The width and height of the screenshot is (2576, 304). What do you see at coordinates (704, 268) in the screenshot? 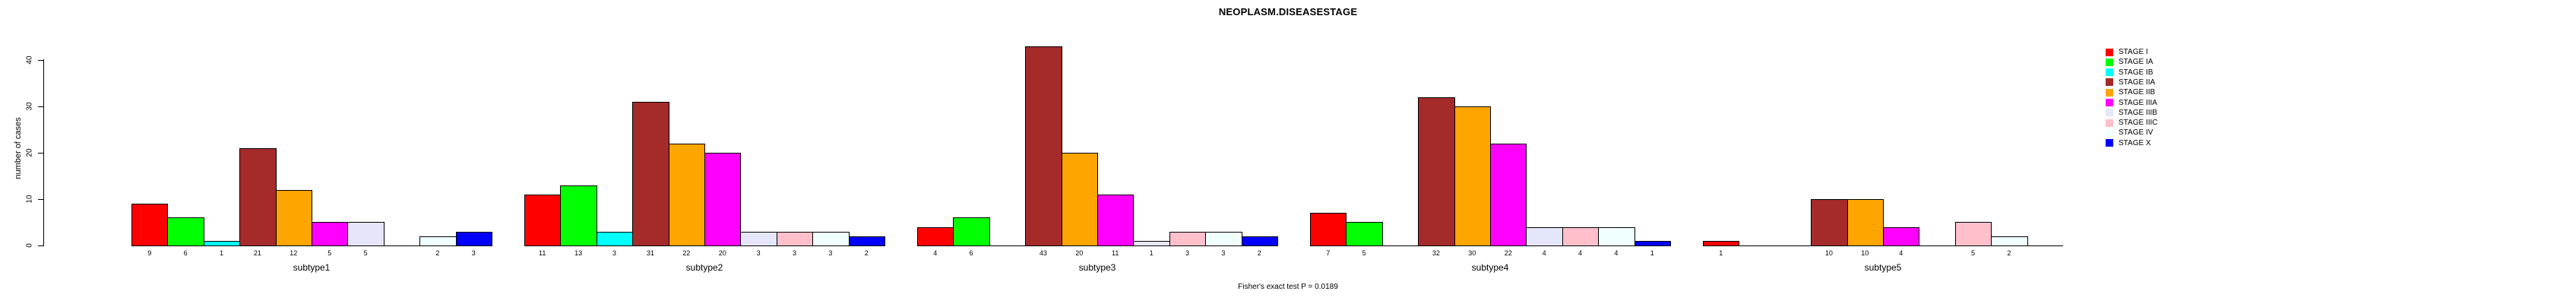
I see `x-axis-group-label: subtype2` at bounding box center [704, 268].